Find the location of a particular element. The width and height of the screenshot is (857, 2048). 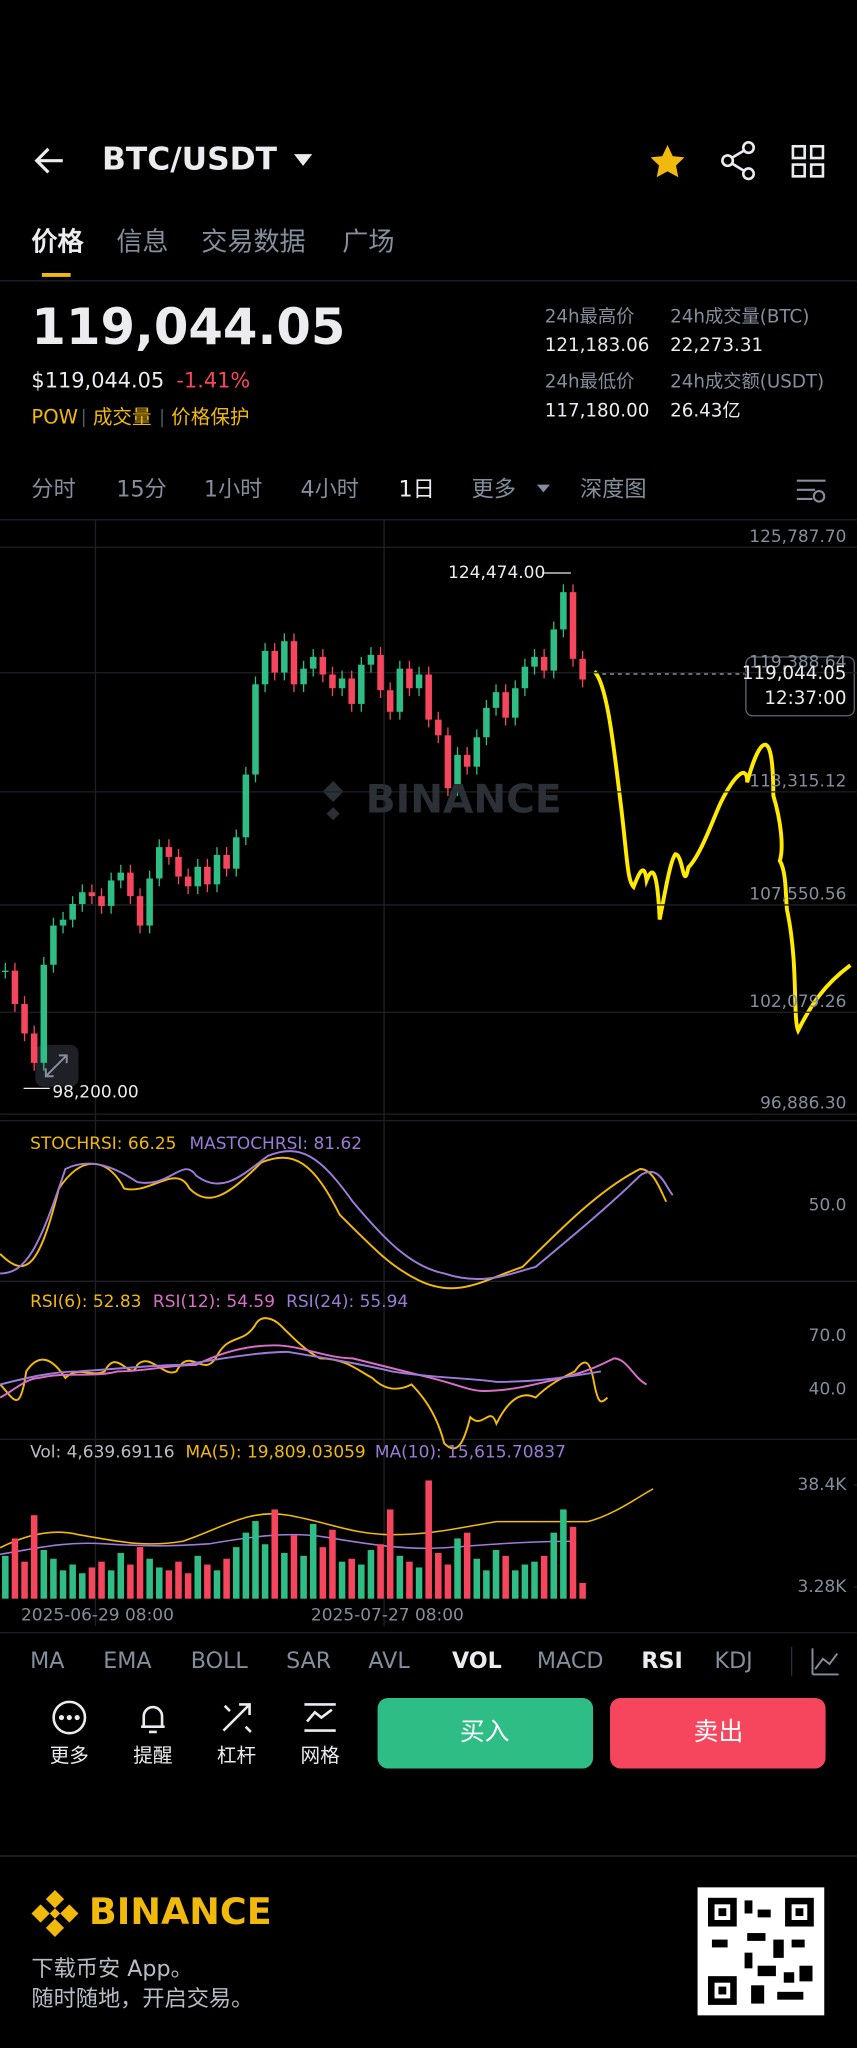

buy-label: 买入 is located at coordinates (485, 1731).